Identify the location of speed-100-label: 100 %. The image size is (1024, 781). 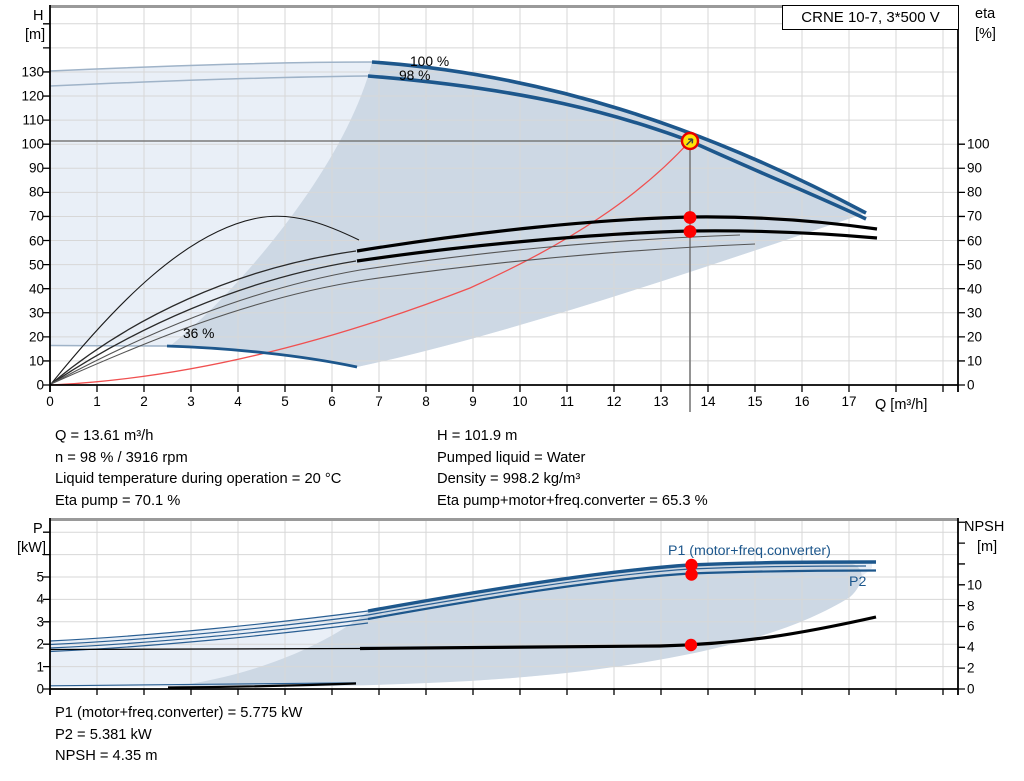
(430, 61).